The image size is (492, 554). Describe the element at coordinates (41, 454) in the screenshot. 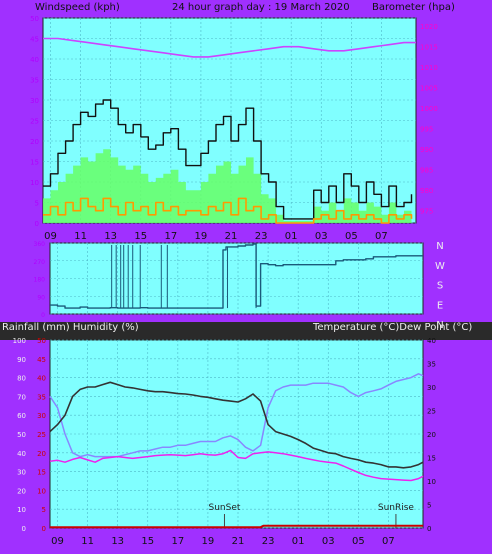

I see `rain-tick-label: 20` at that location.